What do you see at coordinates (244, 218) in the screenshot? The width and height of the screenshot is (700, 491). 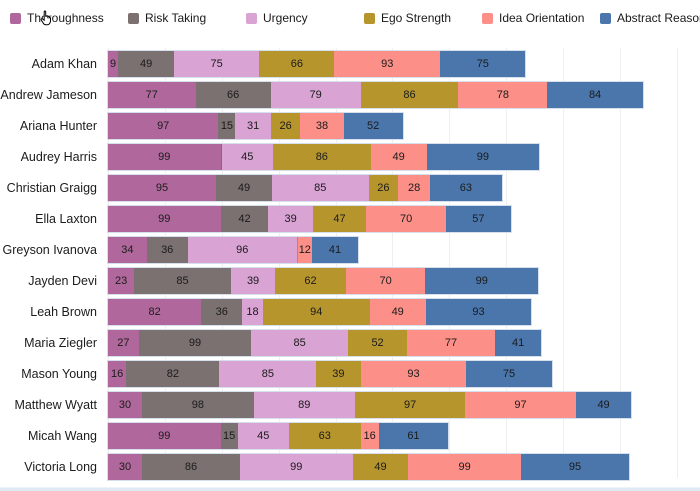 I see `bar-segment-risk-taking: 42` at bounding box center [244, 218].